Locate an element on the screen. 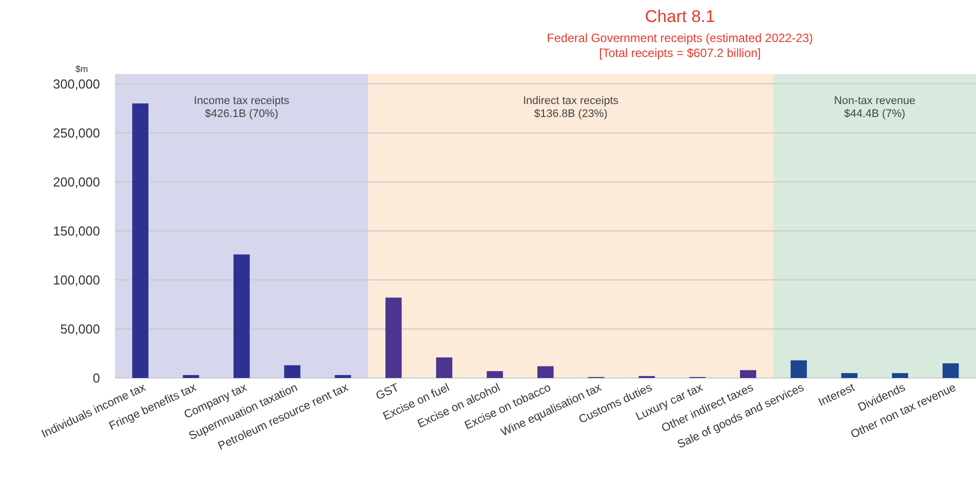  y-tick-label: 300,000 is located at coordinates (76, 84).